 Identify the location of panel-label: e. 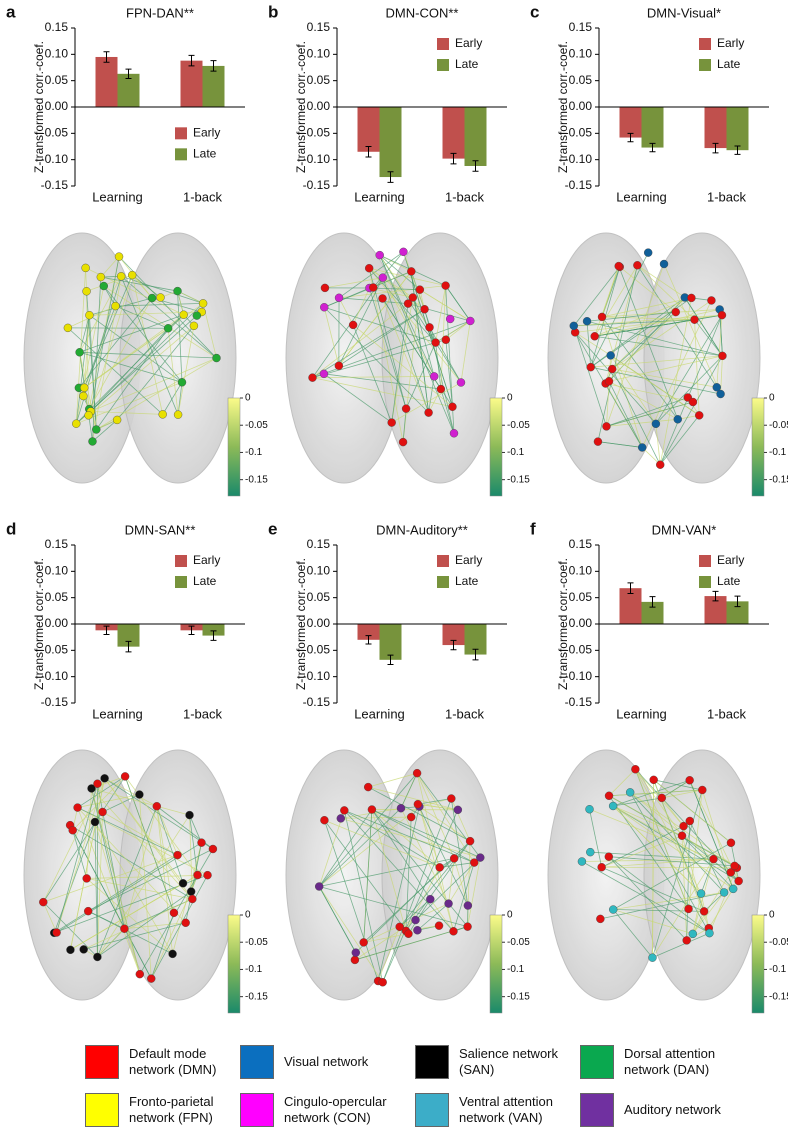
(272, 528).